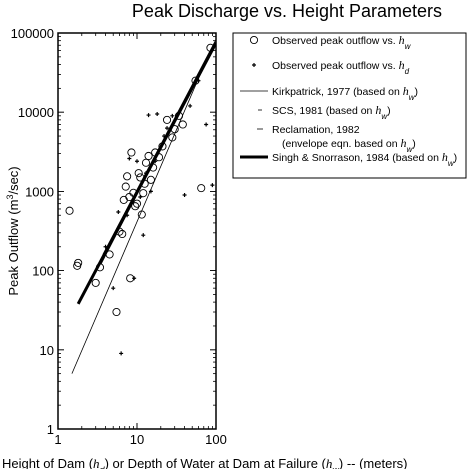 The image size is (474, 469). Describe the element at coordinates (254, 40) in the screenshot. I see `legend-marker-circle` at that location.